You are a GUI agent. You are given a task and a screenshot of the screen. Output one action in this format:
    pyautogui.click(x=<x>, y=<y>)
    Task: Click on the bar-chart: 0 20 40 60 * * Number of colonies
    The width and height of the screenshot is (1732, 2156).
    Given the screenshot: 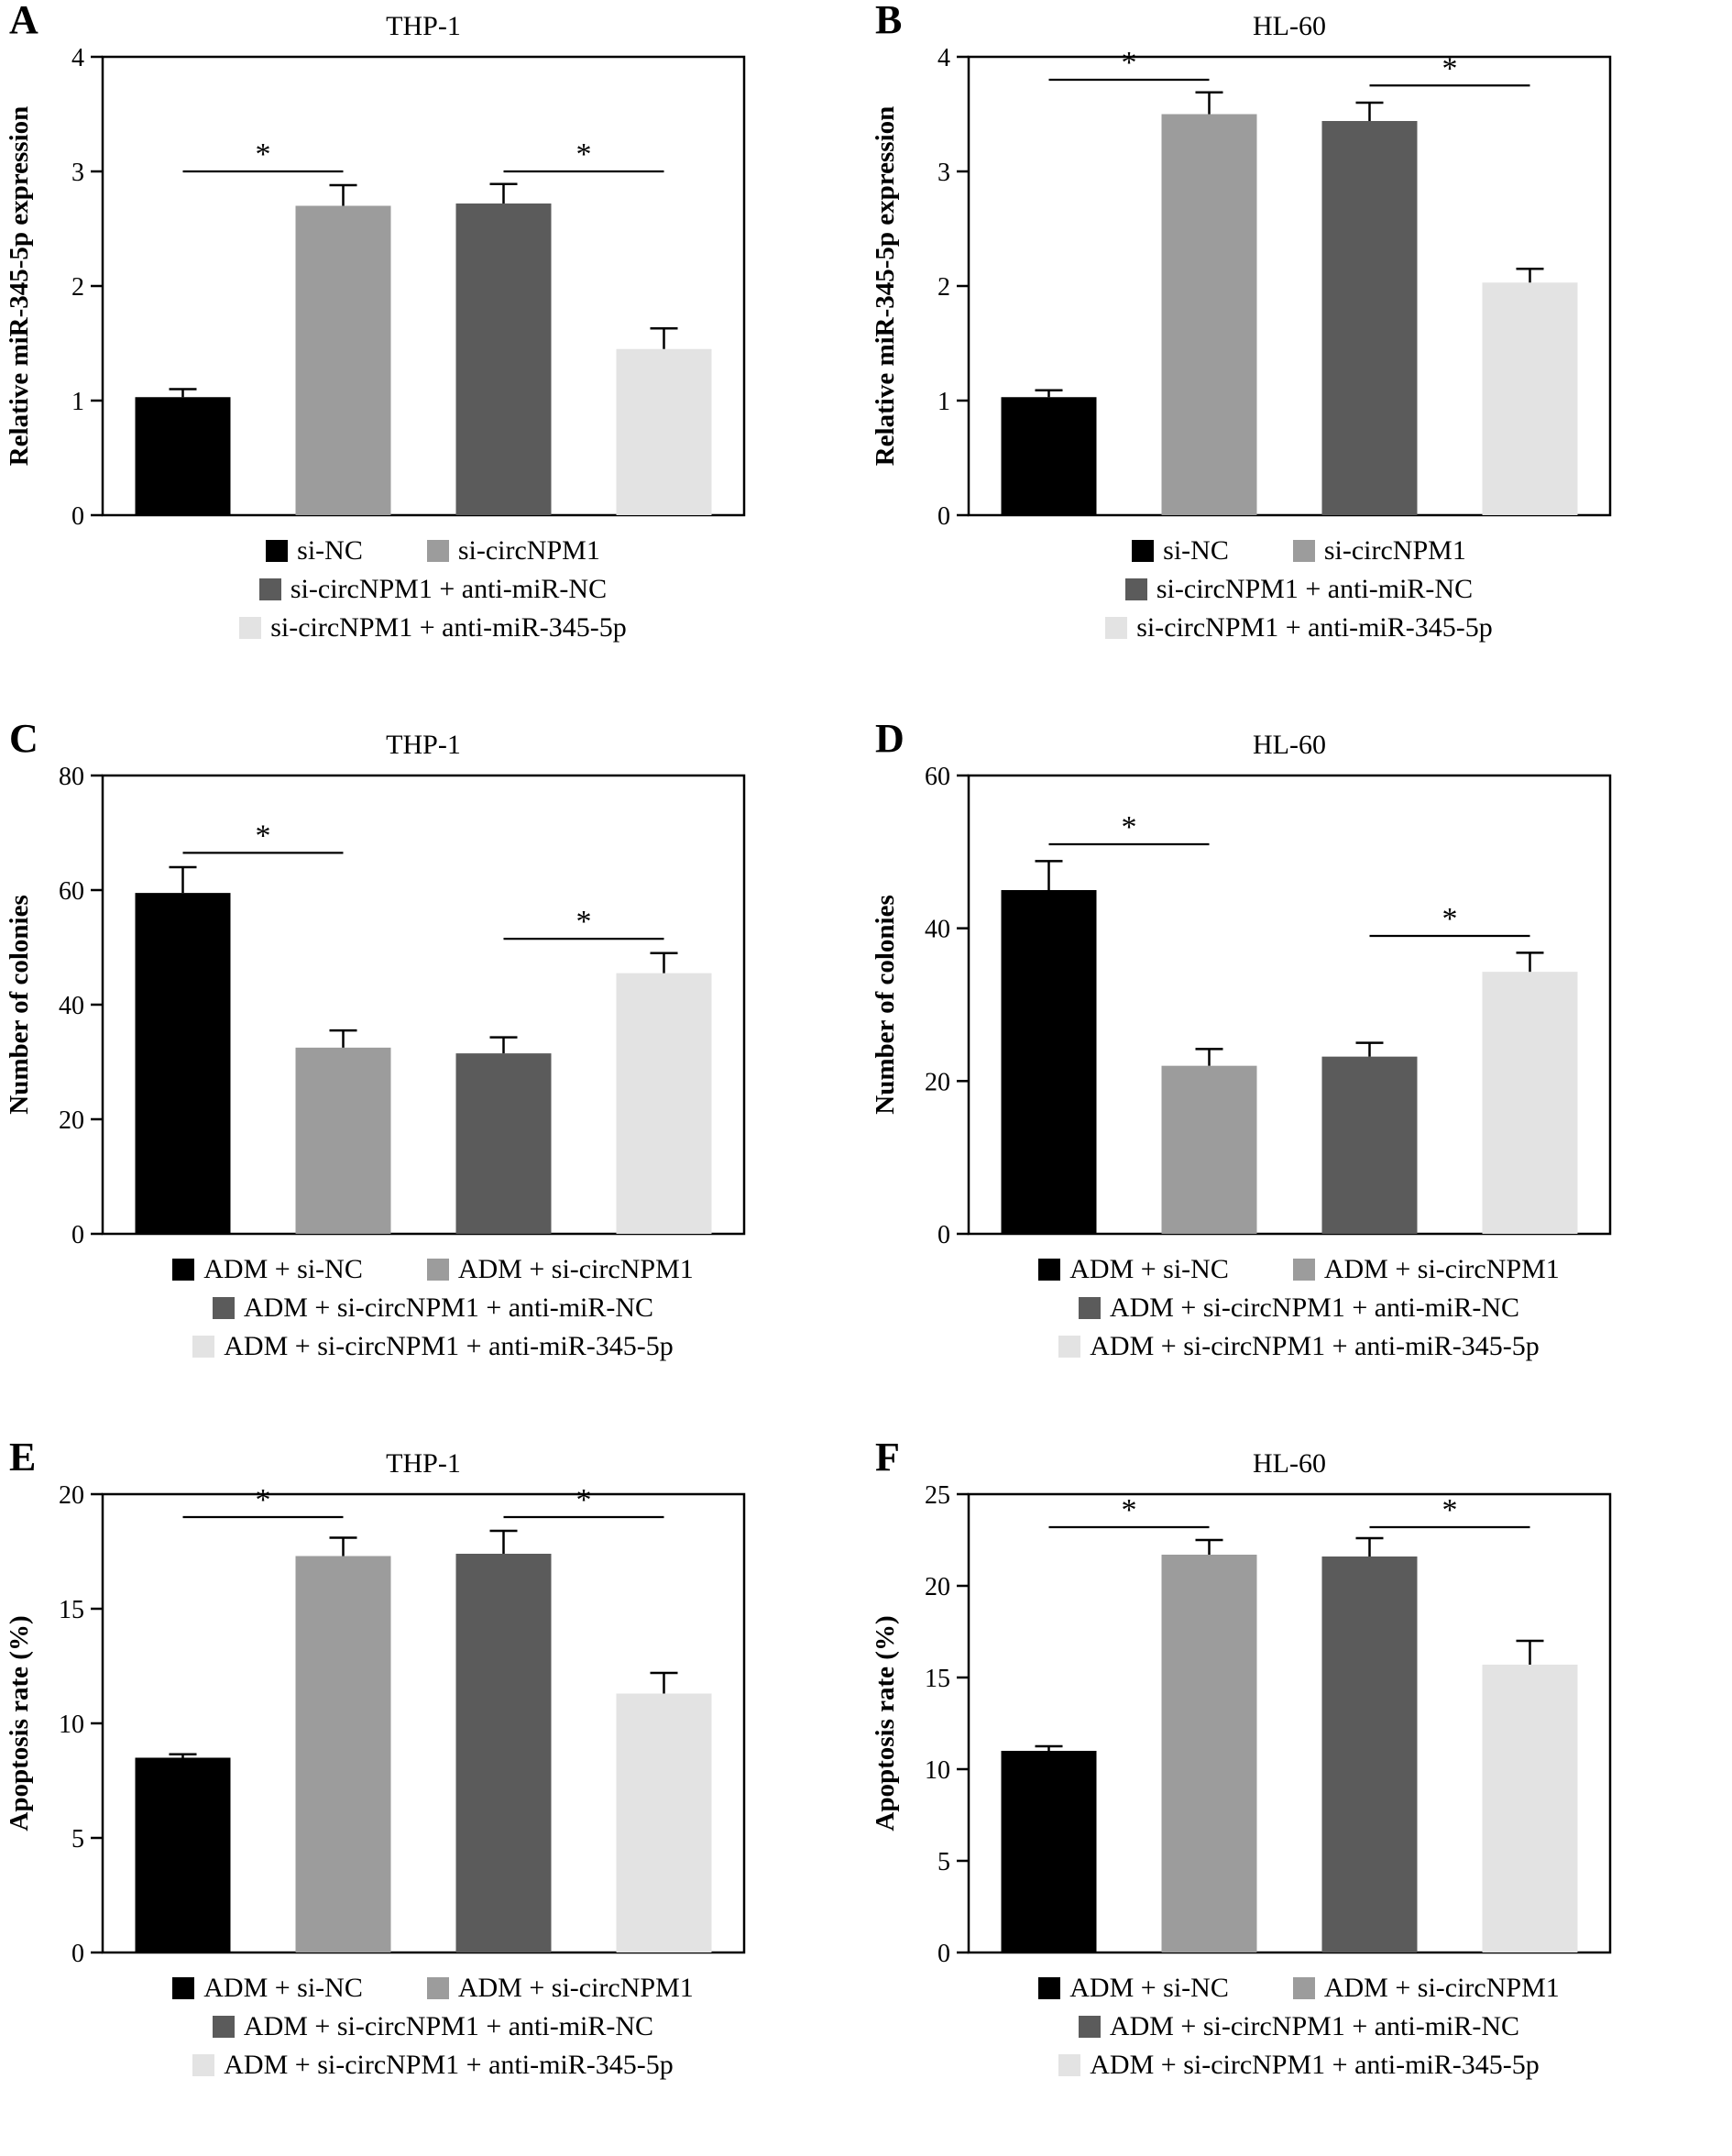 What is the action you would take?
    pyautogui.click(x=1241, y=1007)
    